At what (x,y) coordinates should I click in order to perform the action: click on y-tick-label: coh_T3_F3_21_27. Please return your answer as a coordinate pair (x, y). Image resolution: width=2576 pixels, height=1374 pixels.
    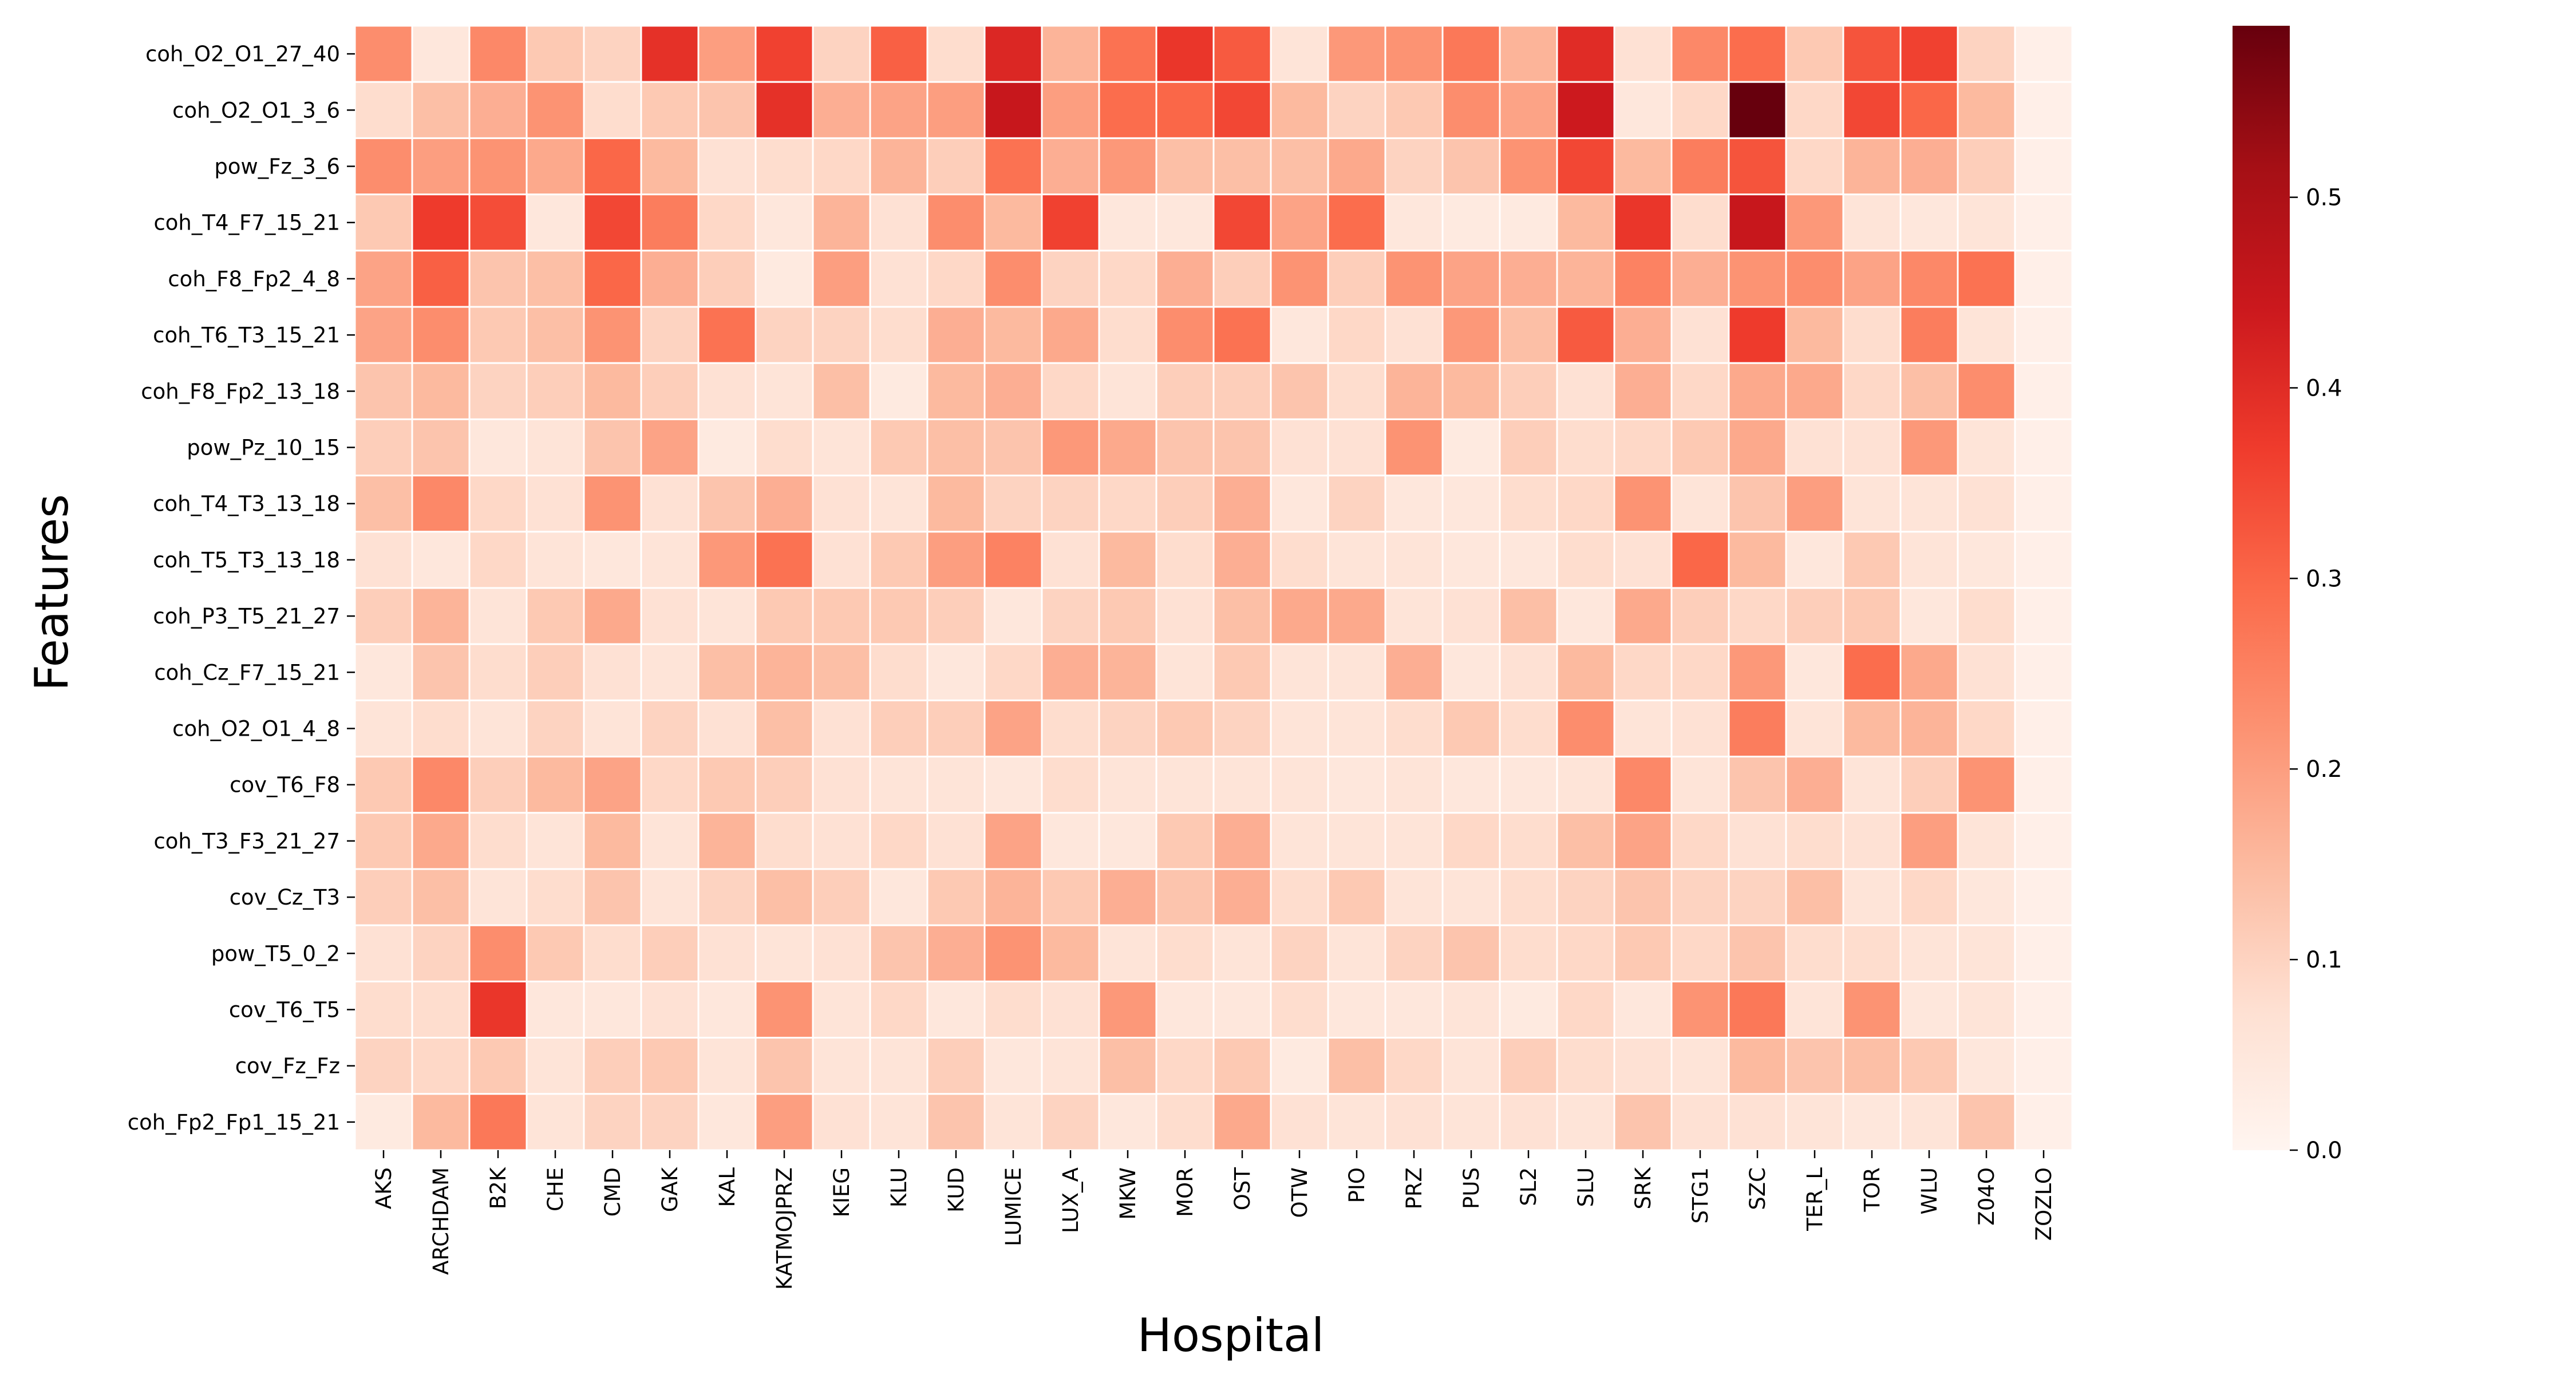
    Looking at the image, I should click on (246, 841).